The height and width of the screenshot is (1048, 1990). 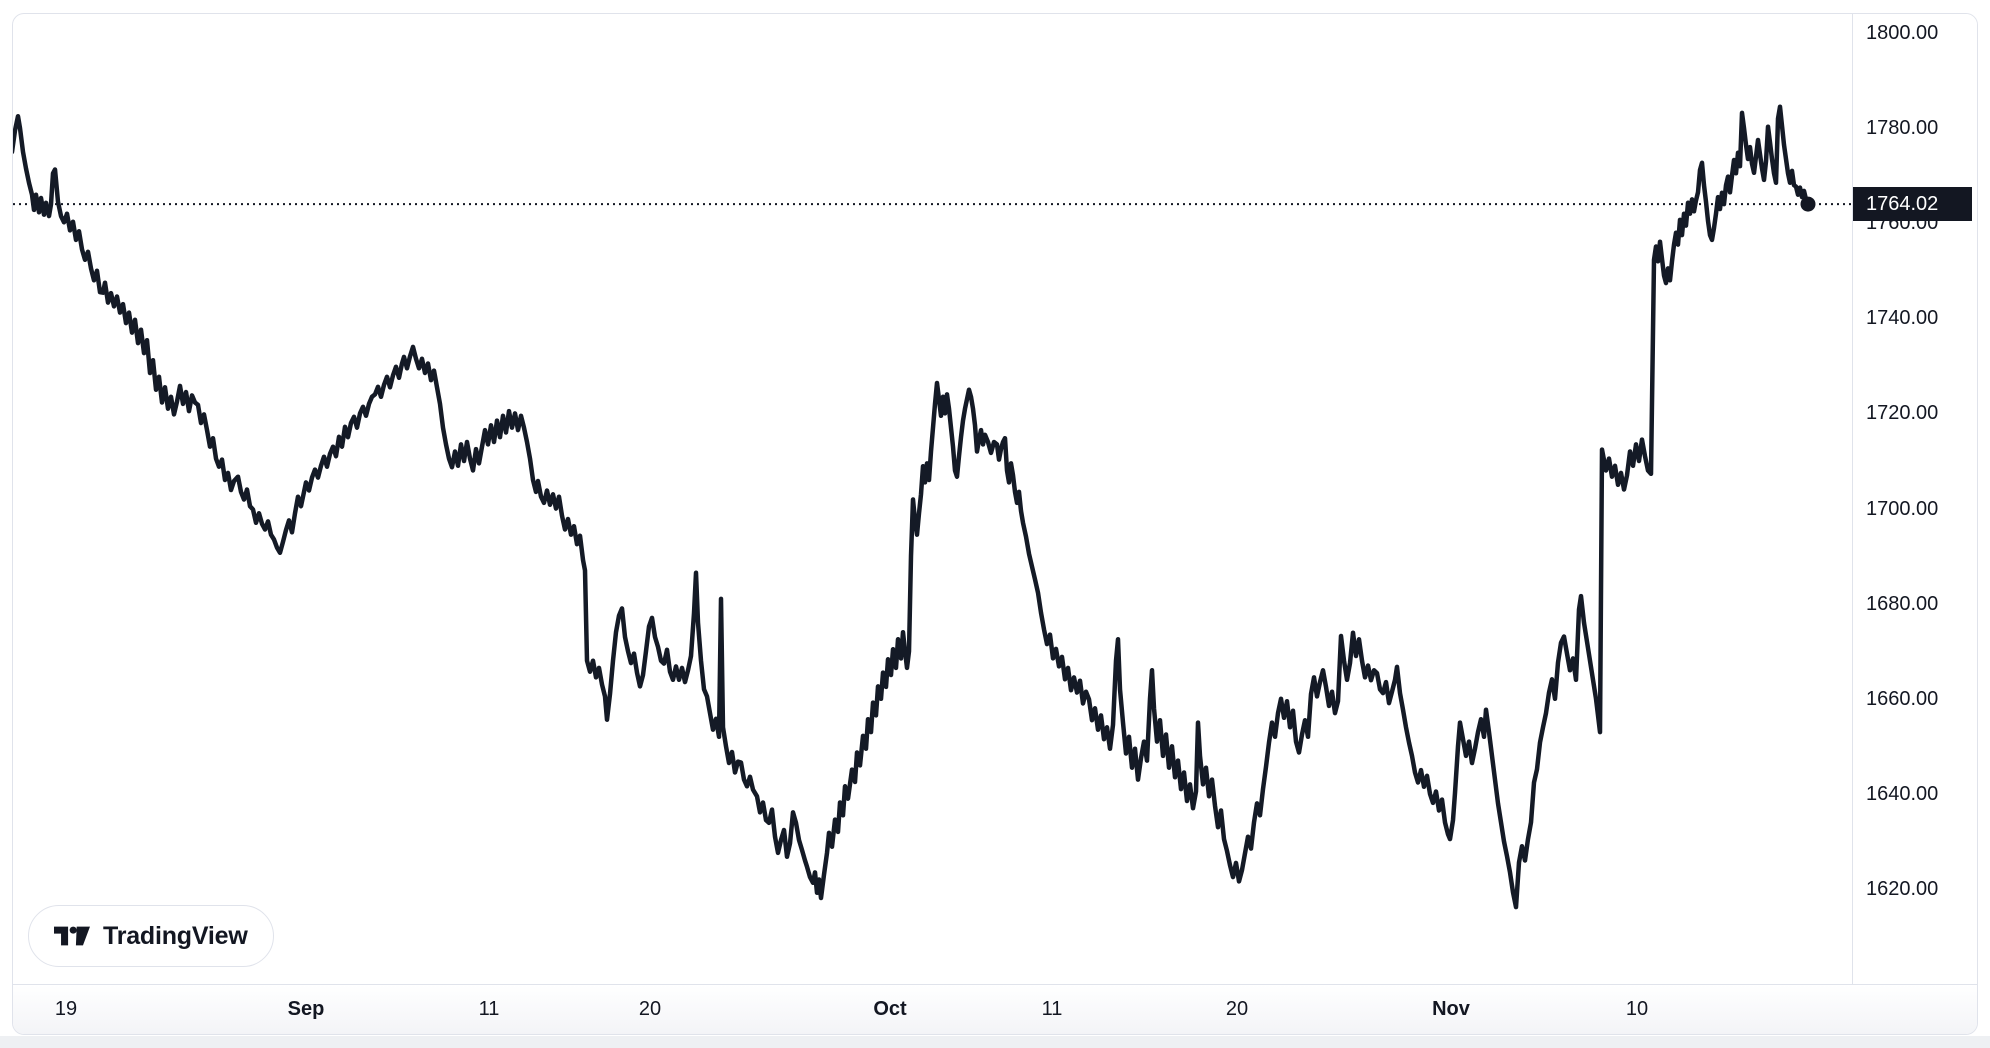 What do you see at coordinates (1902, 33) in the screenshot?
I see `price-tick-label: 1800.00` at bounding box center [1902, 33].